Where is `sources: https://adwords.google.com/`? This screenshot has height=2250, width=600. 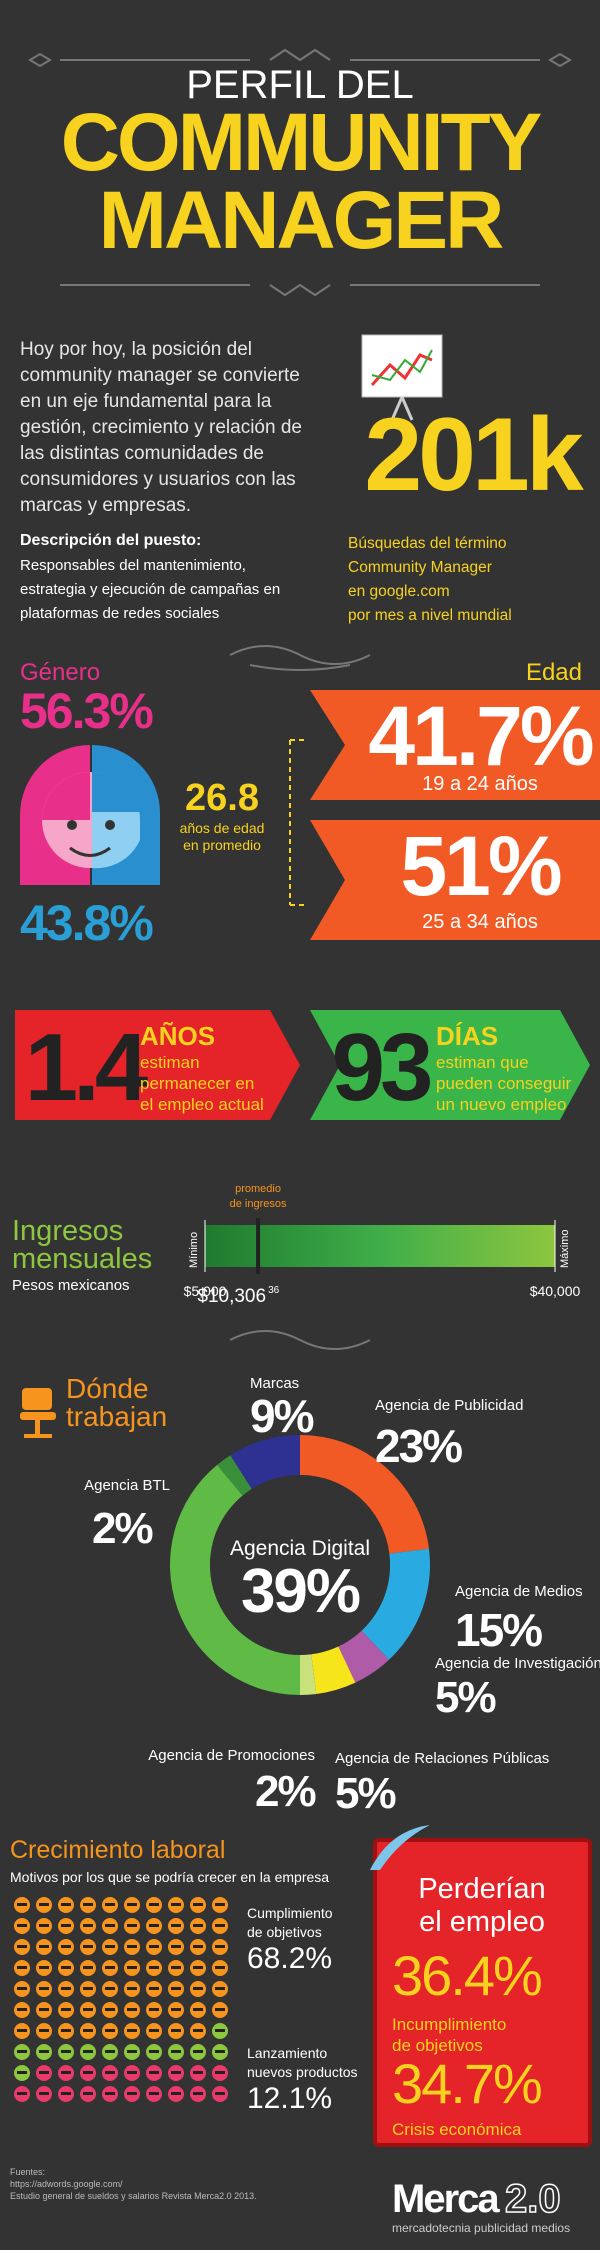
sources: https://adwords.google.com/ is located at coordinates (66, 2184).